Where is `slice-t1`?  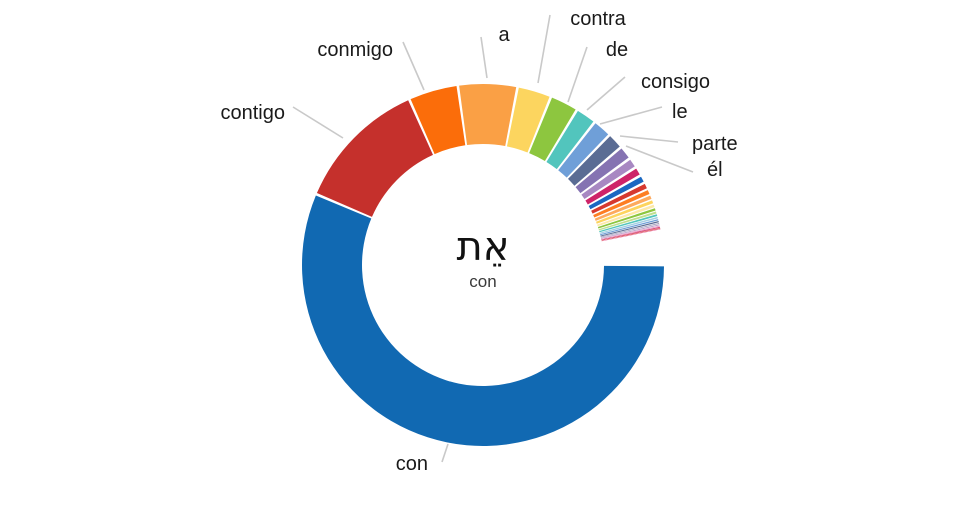
slice-t1 is located at coordinates (608, 179).